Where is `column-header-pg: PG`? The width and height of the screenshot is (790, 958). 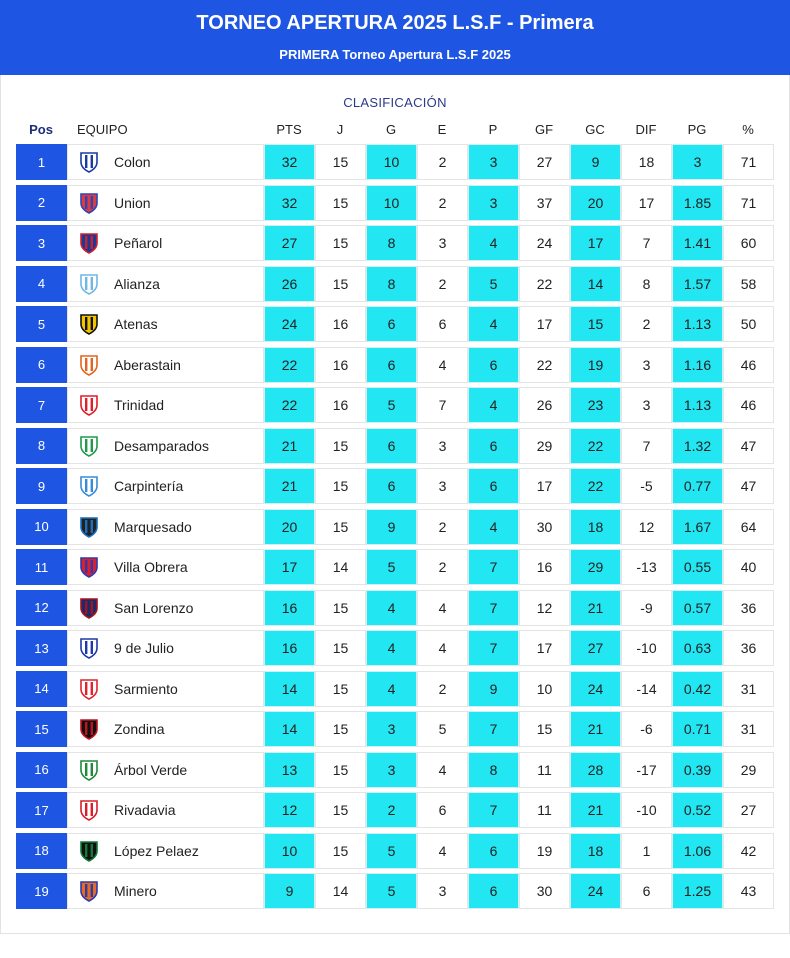
column-header-pg: PG is located at coordinates (697, 129).